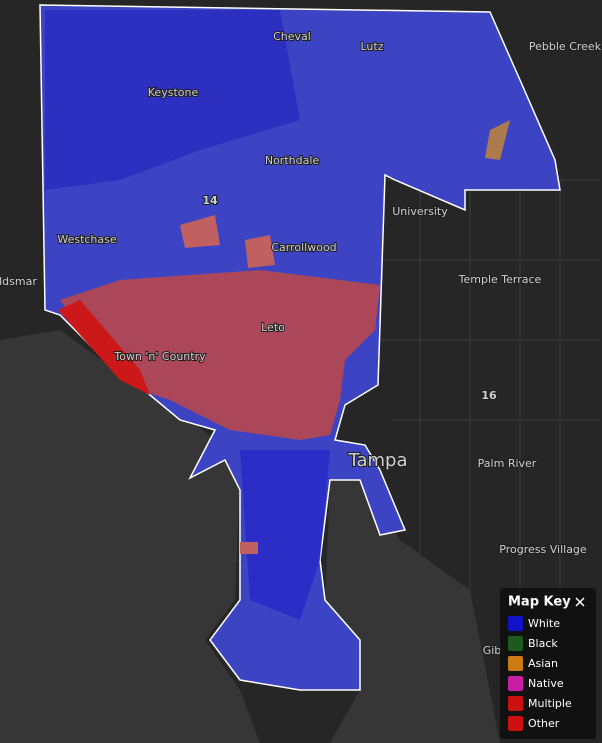  I want to click on place-label: Gib, so click(492, 650).